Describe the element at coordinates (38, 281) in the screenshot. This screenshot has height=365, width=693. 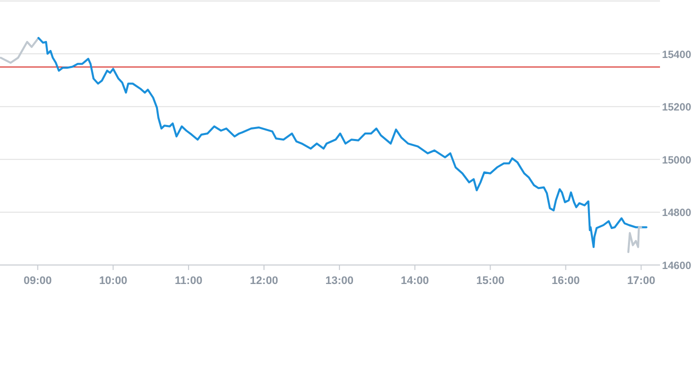
I see `x-tick-label: 09:00` at that location.